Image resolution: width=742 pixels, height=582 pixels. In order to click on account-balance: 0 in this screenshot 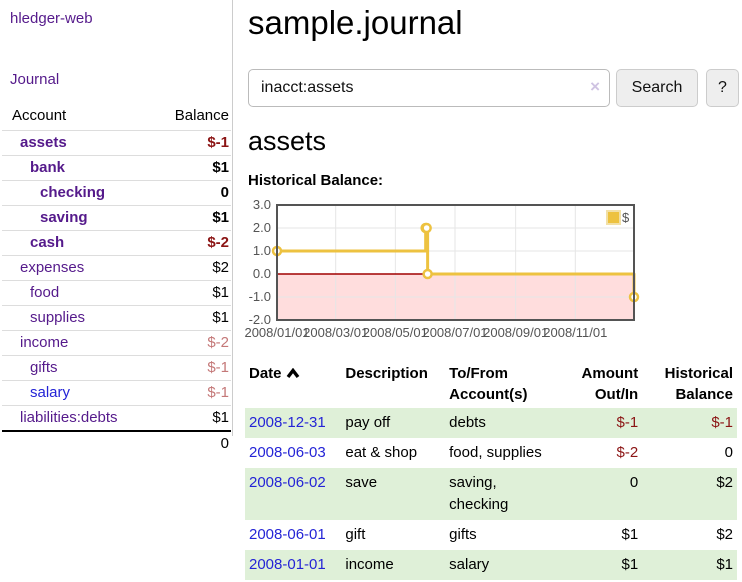, I will do `click(193, 193)`.